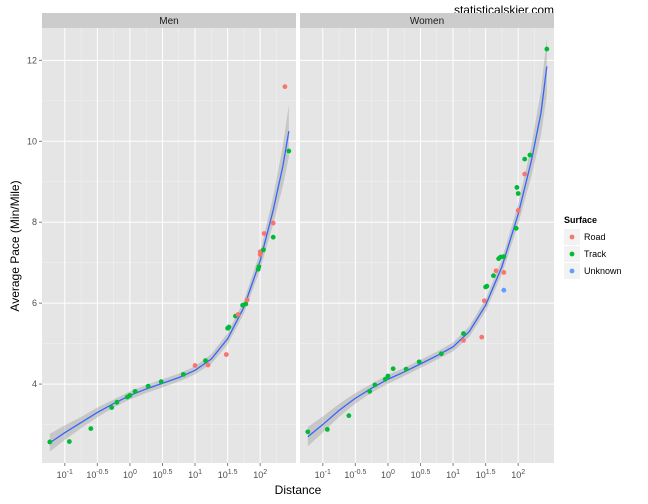 The image size is (648, 504). What do you see at coordinates (595, 237) in the screenshot?
I see `legend-label-road: Road` at bounding box center [595, 237].